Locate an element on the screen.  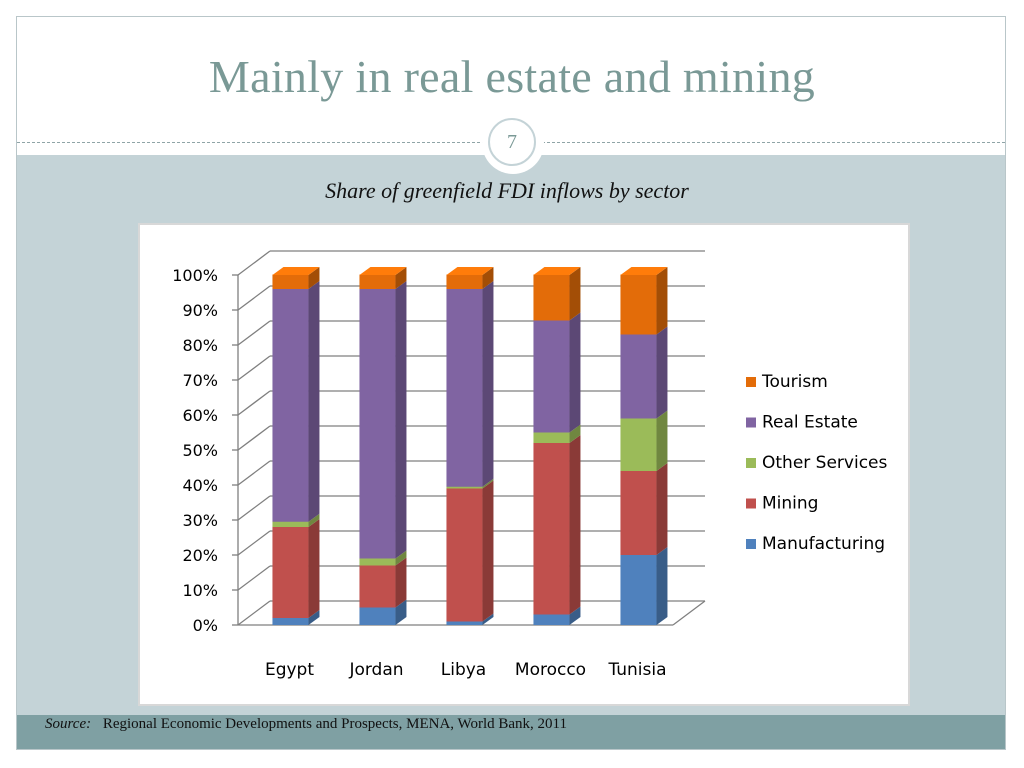
y-tick-label: 100% is located at coordinates (195, 275).